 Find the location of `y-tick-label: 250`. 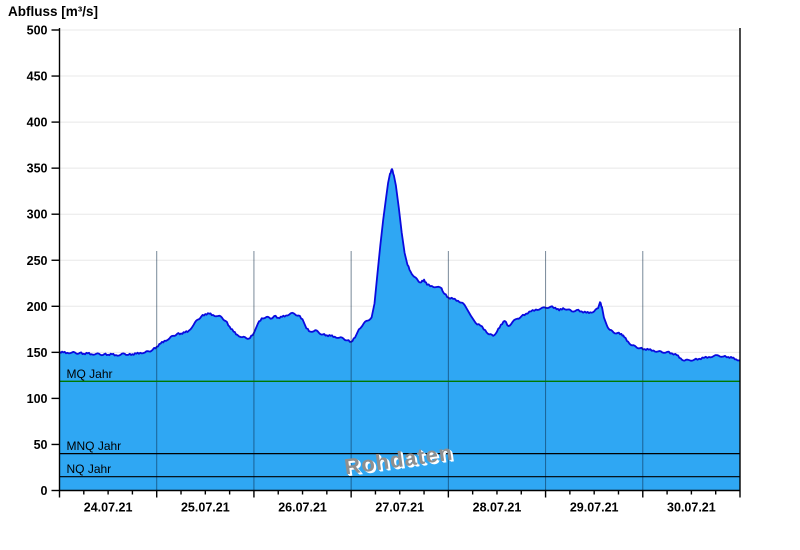

y-tick-label: 250 is located at coordinates (37, 261).